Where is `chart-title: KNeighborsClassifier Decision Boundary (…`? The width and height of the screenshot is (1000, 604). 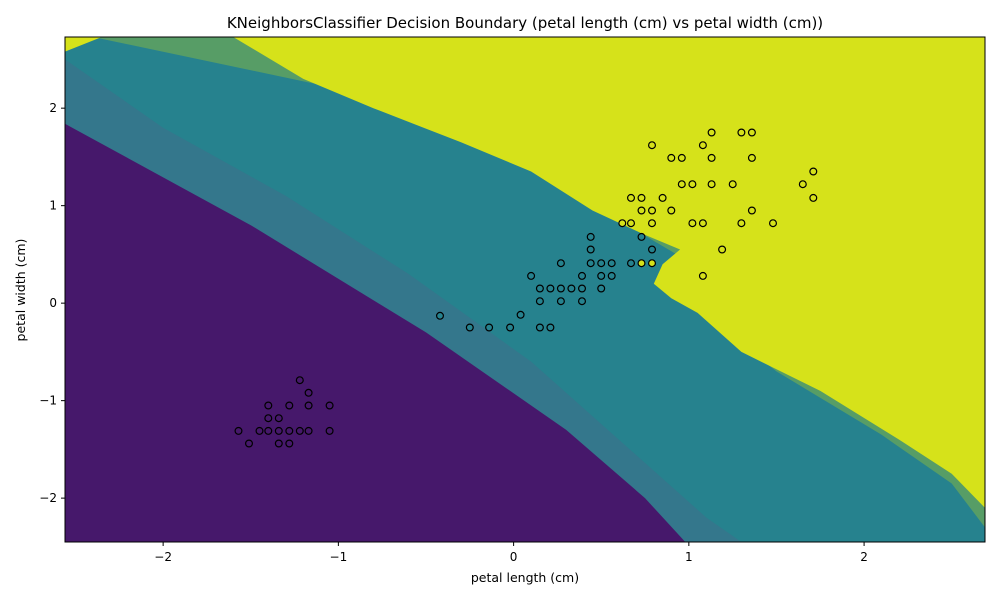
chart-title: KNeighborsClassifier Decision Boundary (… is located at coordinates (525, 23).